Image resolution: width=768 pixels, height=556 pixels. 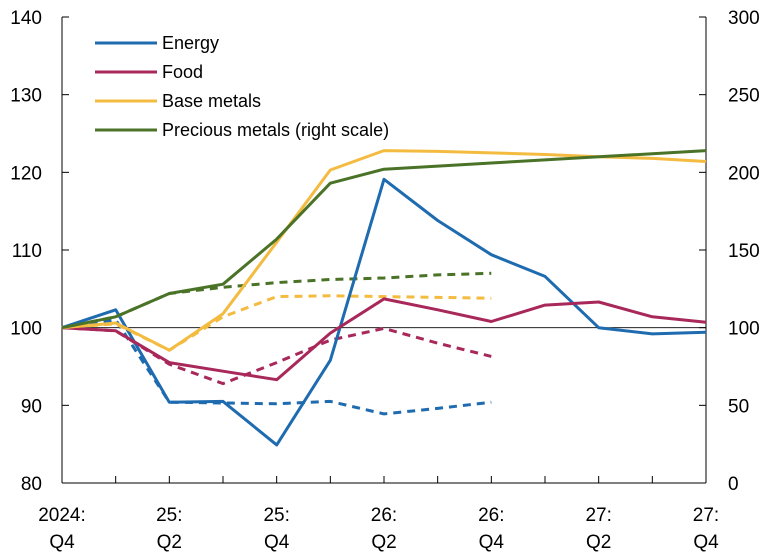 I want to click on left-tick-label: 110, so click(x=27, y=251).